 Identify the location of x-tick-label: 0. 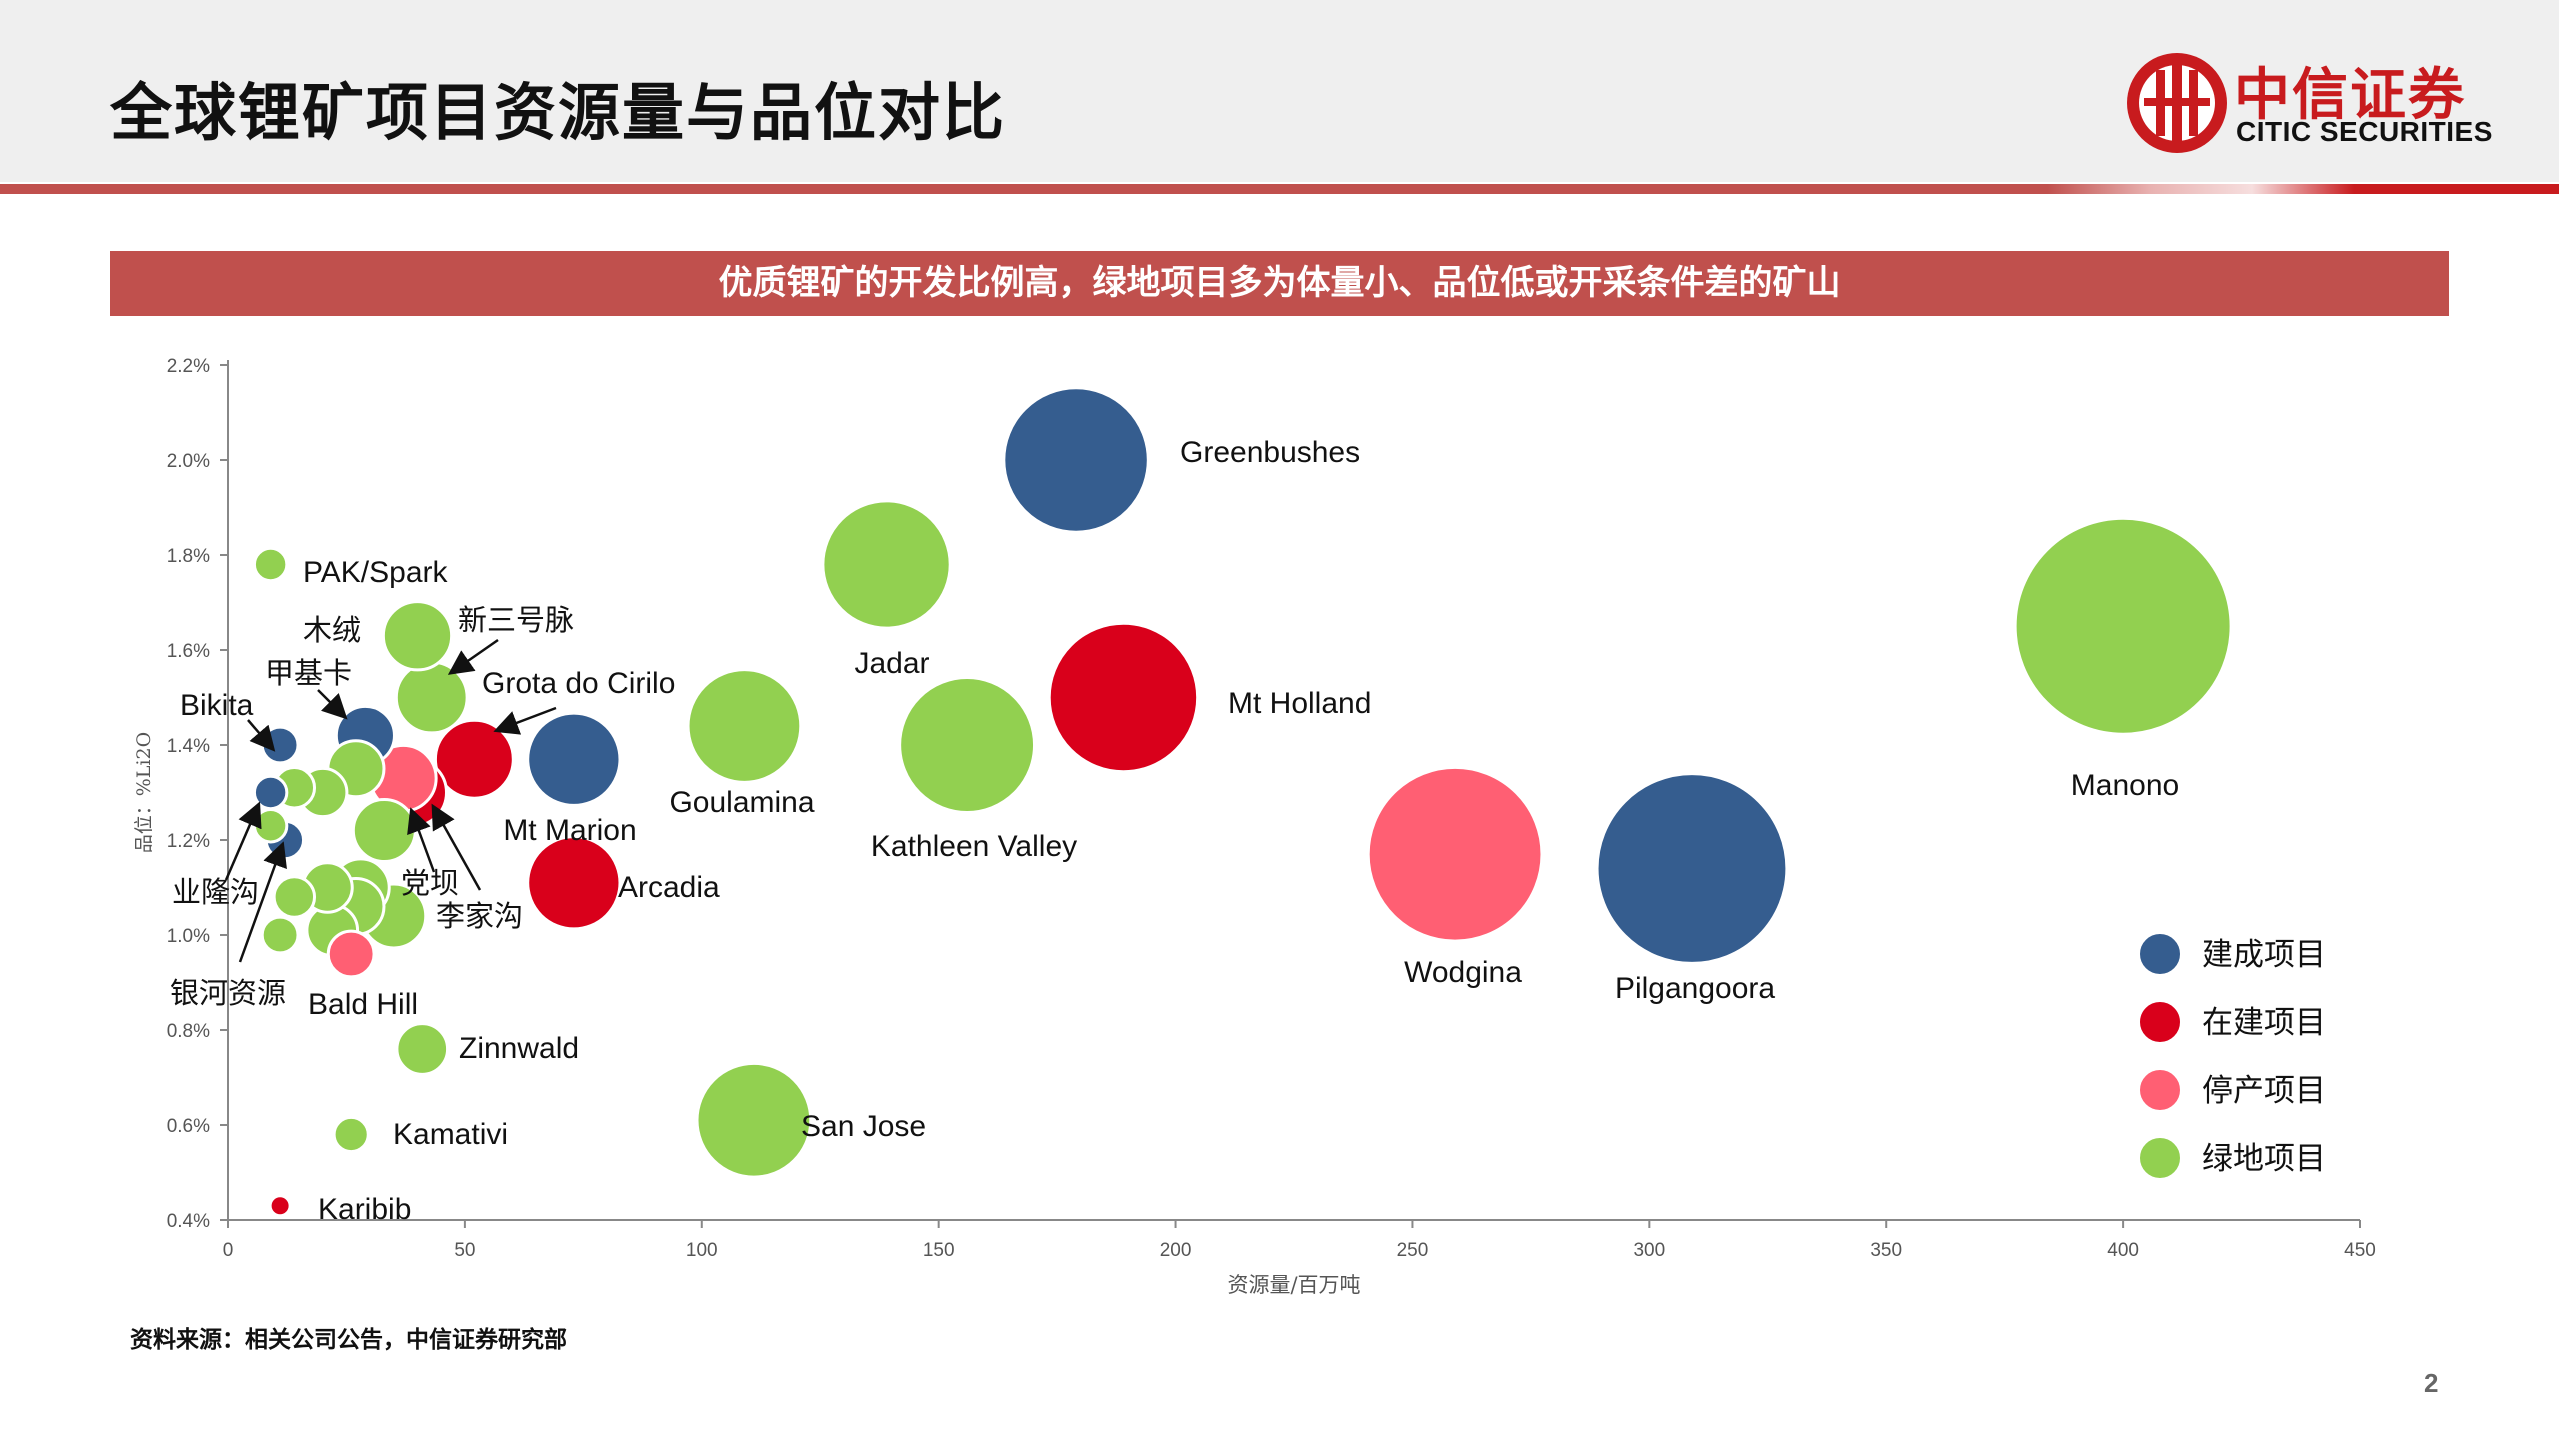
(228, 1250).